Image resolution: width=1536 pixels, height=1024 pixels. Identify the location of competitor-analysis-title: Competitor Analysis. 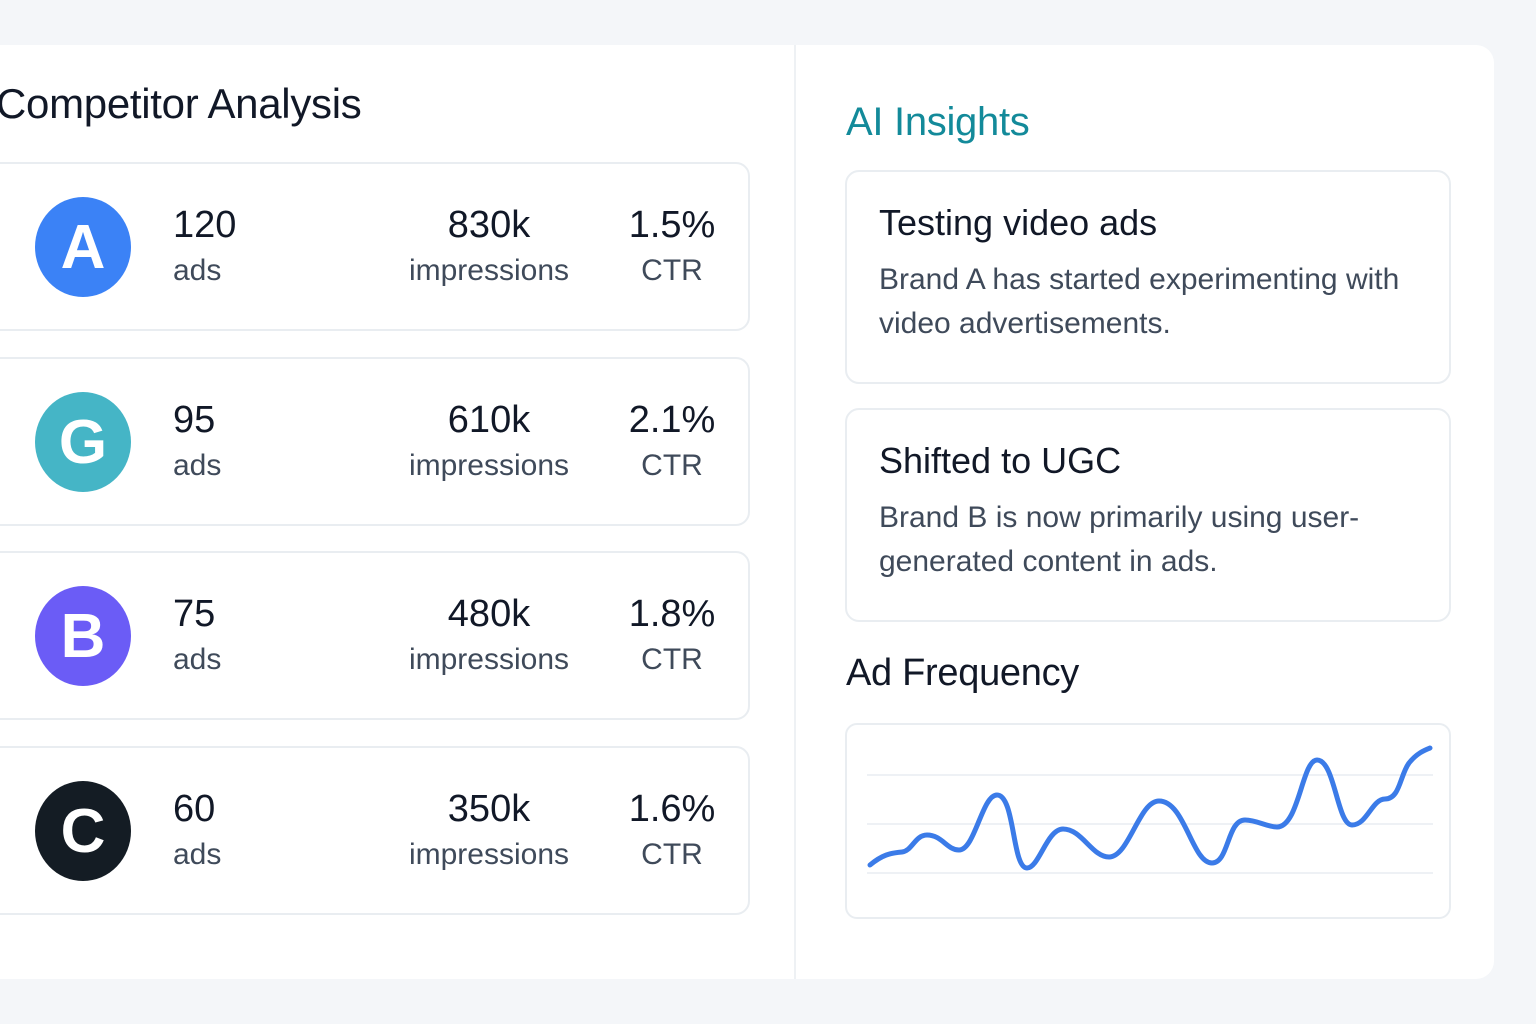
(181, 103).